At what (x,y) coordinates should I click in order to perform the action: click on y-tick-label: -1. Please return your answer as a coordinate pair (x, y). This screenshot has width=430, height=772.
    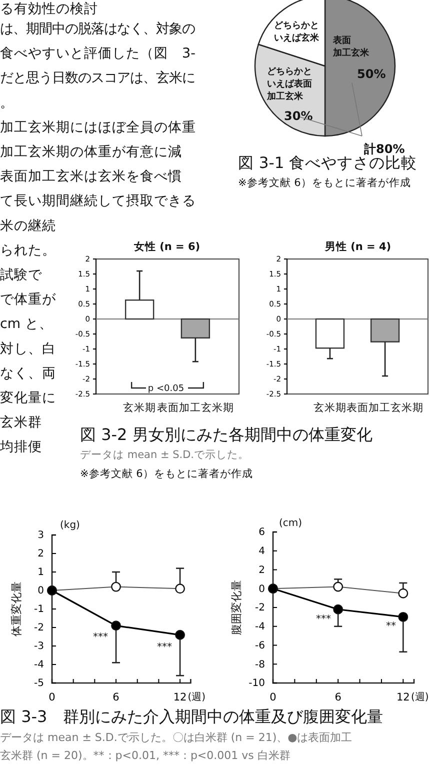
    Looking at the image, I should click on (39, 610).